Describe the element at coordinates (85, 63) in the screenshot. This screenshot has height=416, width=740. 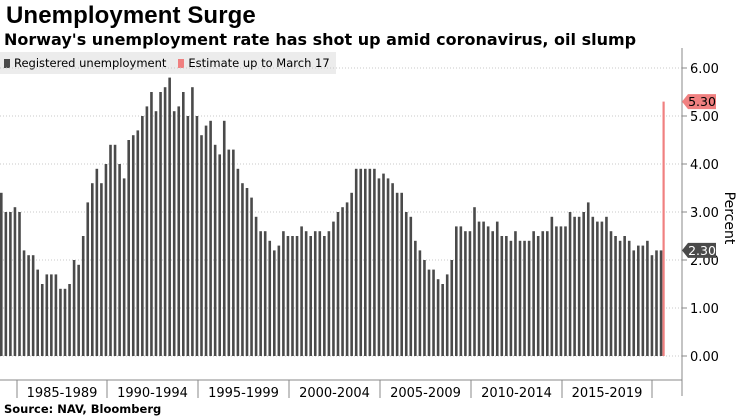
I see `legend-item-registered: Registered unemployment` at that location.